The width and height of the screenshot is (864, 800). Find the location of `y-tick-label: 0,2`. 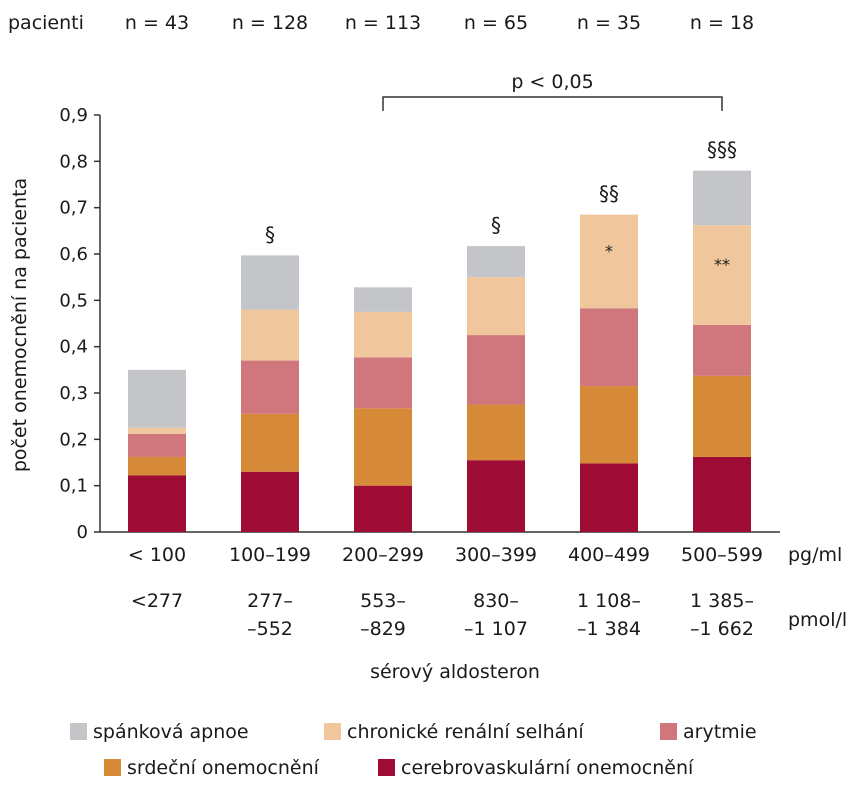

y-tick-label: 0,2 is located at coordinates (73, 439).